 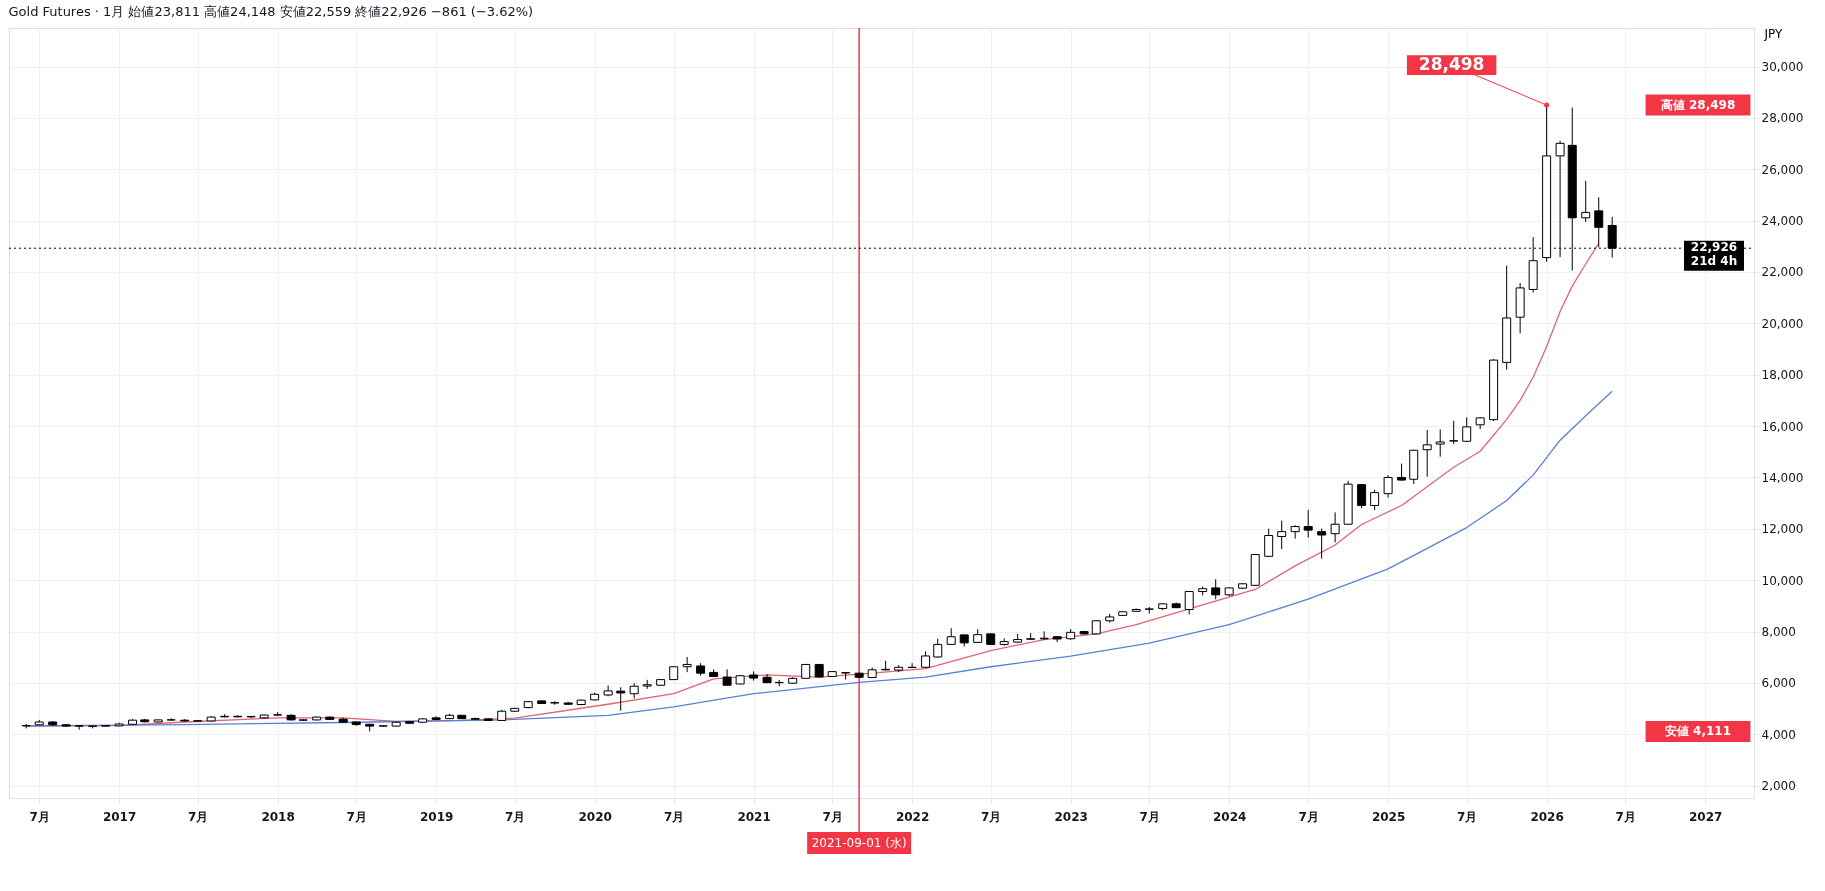 I want to click on ref-line-label: 22,926 21d 4h, so click(x=1714, y=254).